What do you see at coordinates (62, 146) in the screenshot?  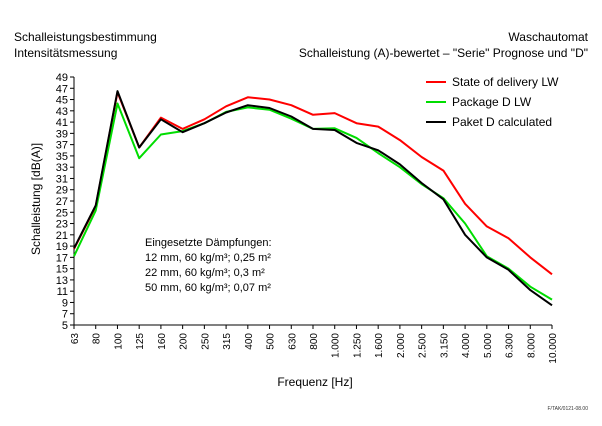 I see `y-tick-label: 37` at bounding box center [62, 146].